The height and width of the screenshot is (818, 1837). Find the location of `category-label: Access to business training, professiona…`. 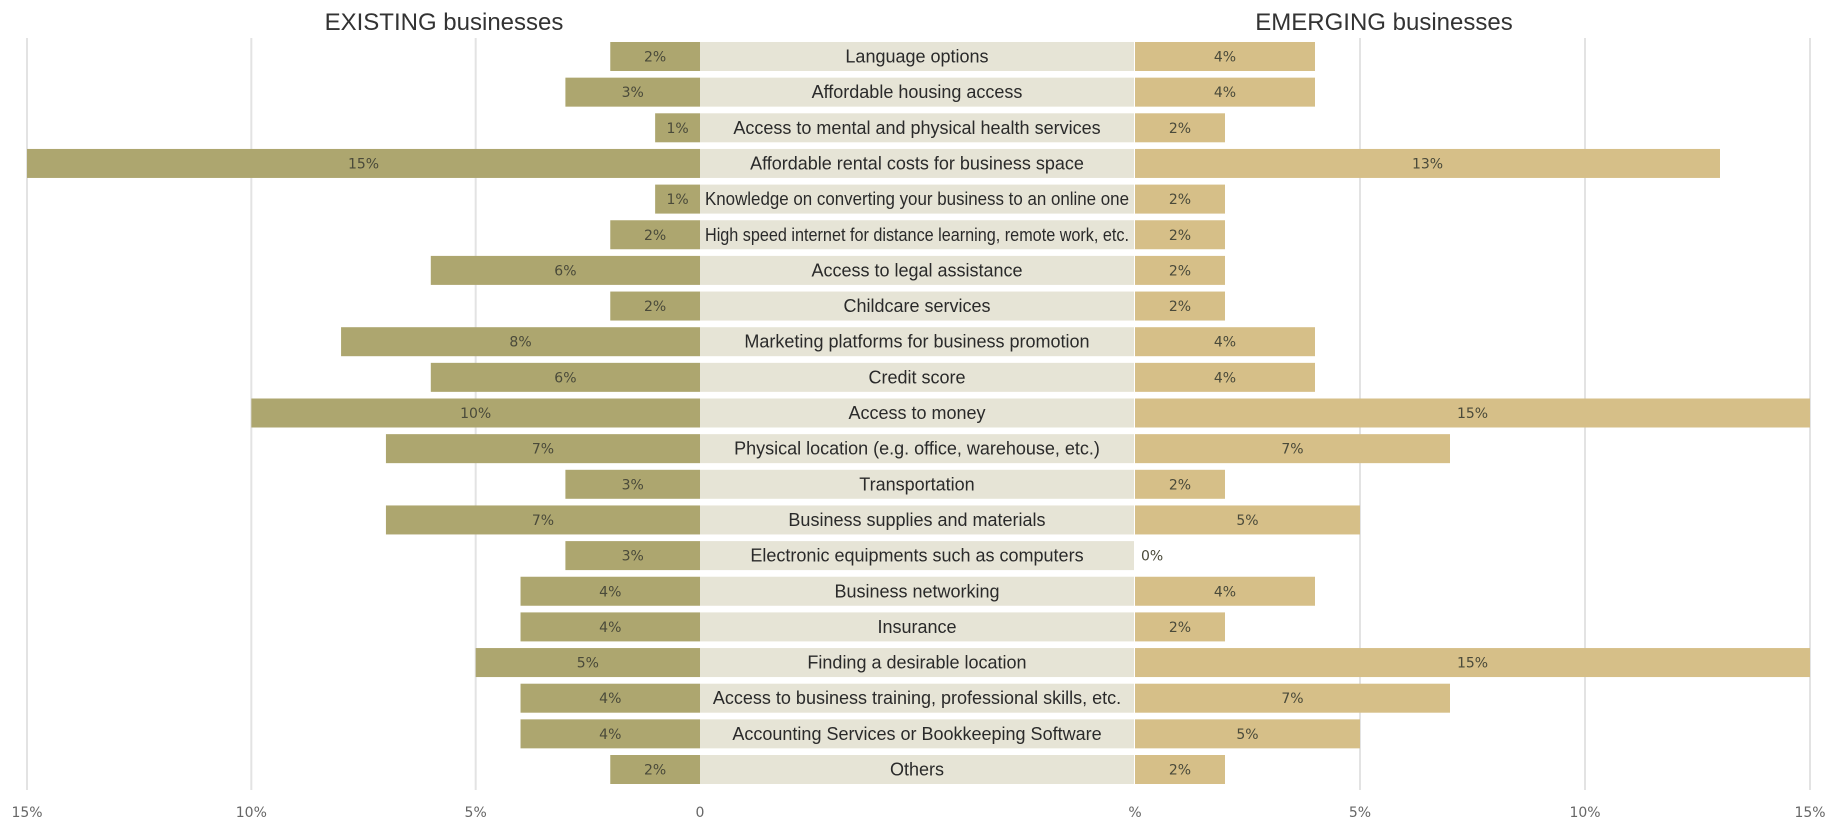

category-label: Access to business training, professiona… is located at coordinates (917, 698).